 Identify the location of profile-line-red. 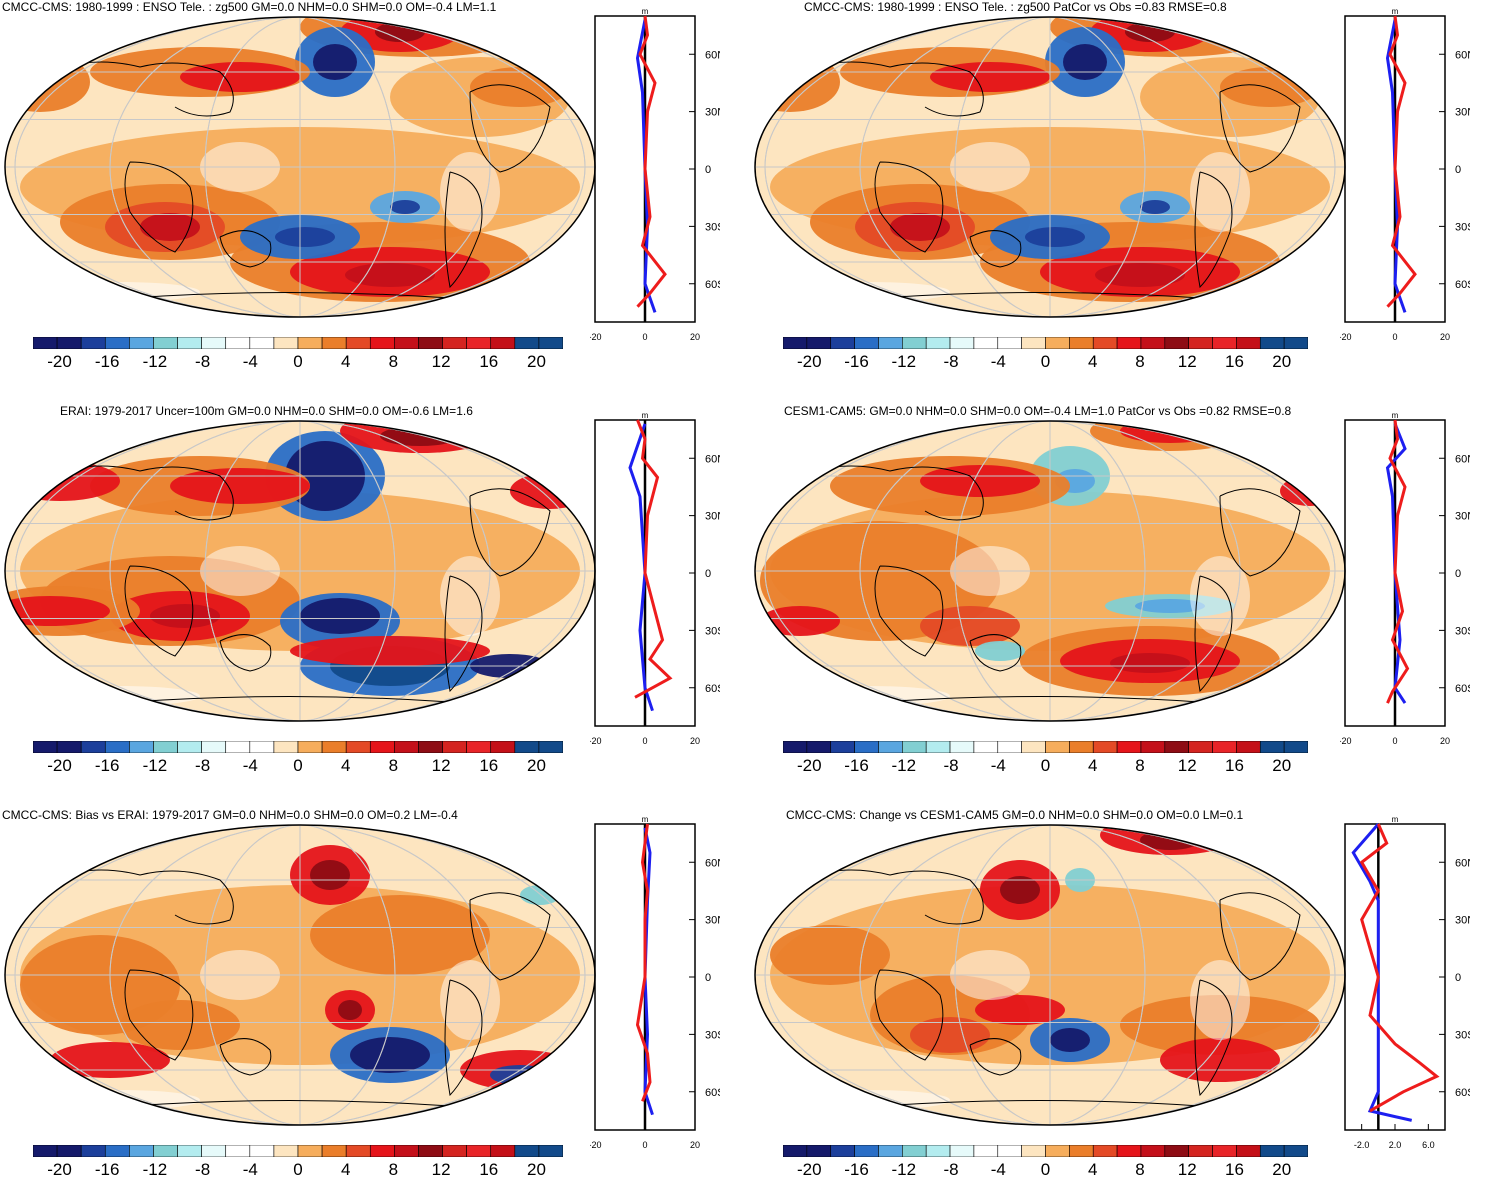
(643, 962).